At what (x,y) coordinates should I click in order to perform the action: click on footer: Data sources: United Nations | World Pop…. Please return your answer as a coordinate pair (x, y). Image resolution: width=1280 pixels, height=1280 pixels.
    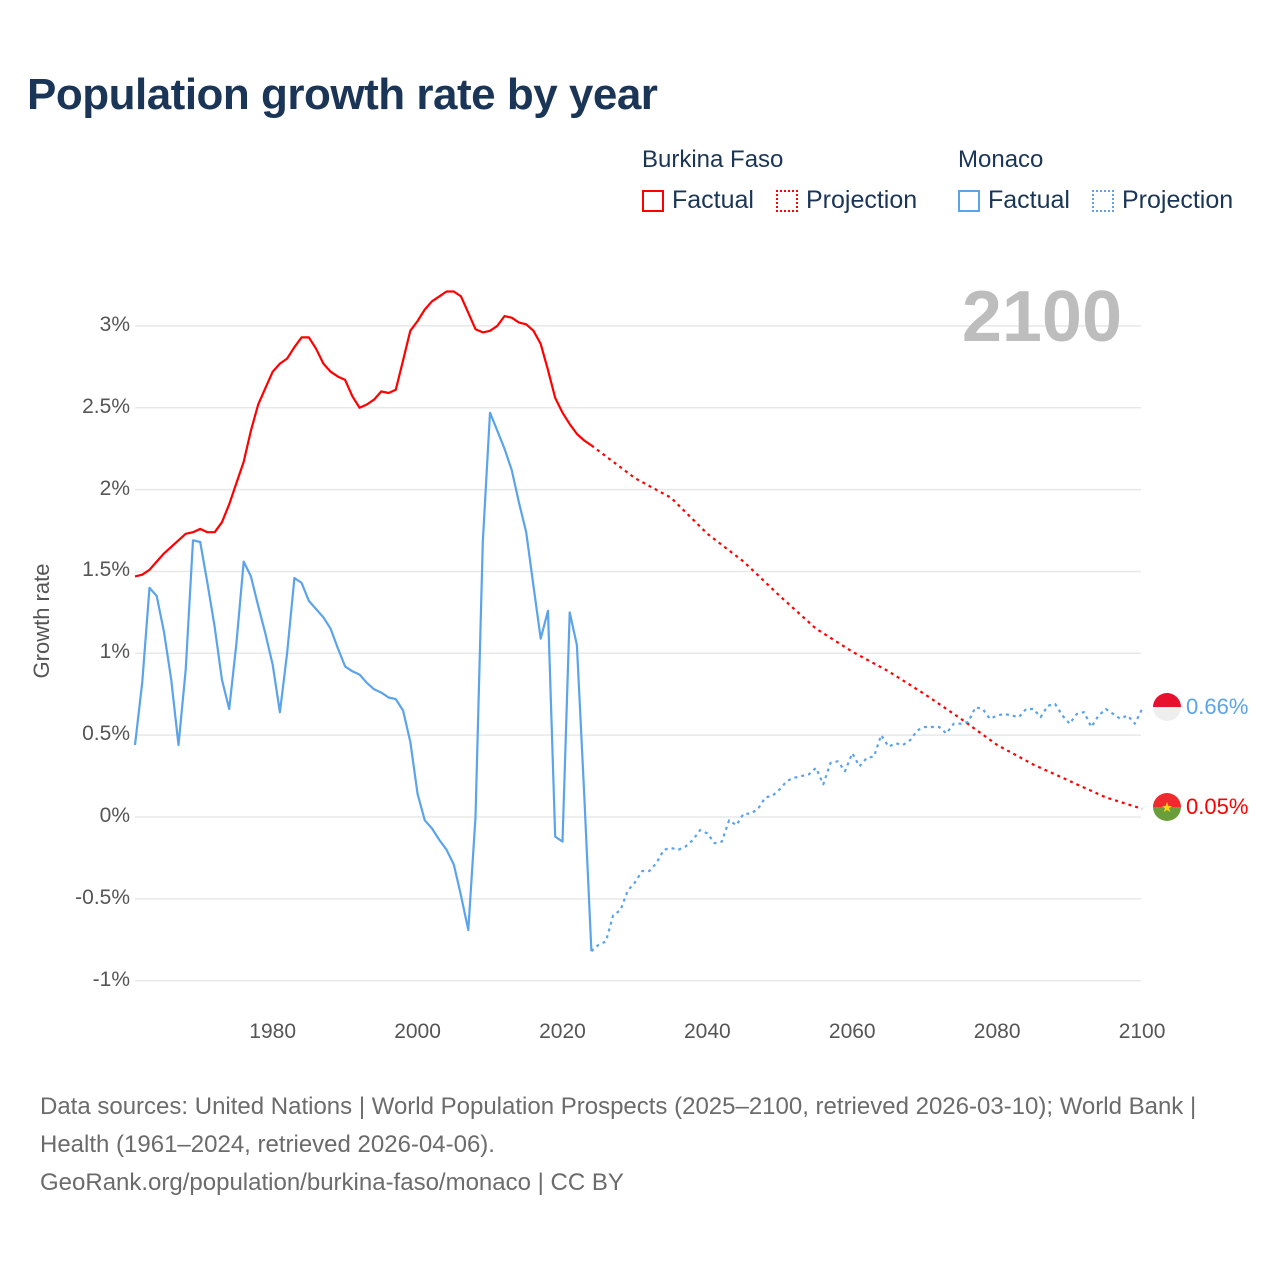
    Looking at the image, I should click on (640, 1145).